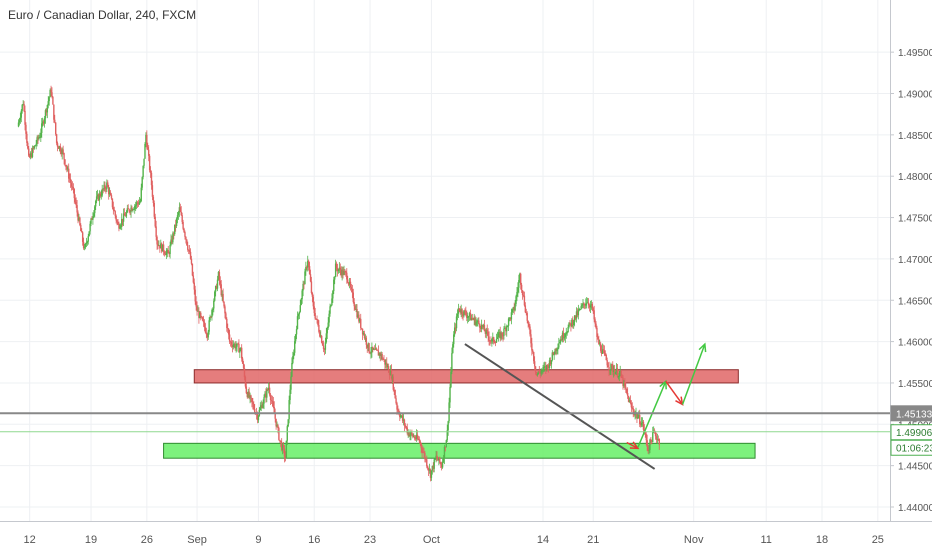 The width and height of the screenshot is (932, 555). I want to click on resistance-zone, so click(466, 376).